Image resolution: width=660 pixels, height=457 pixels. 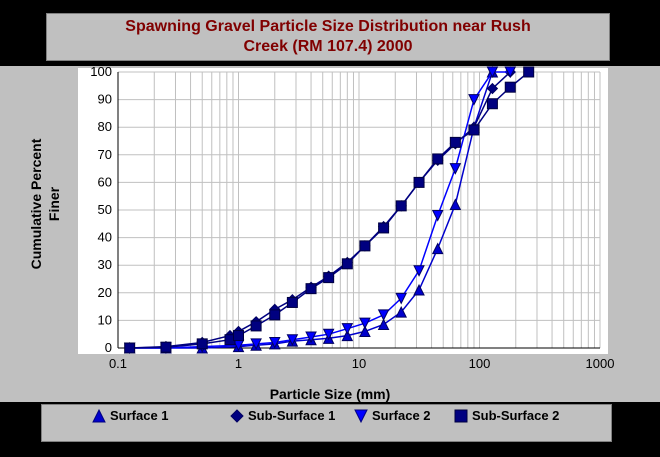 What do you see at coordinates (105, 99) in the screenshot?
I see `y-tick-label: 90` at bounding box center [105, 99].